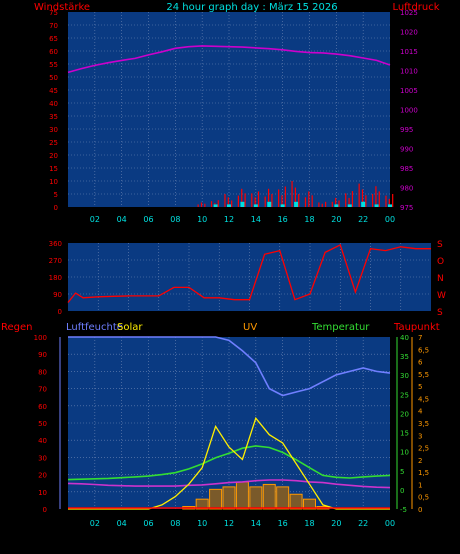 This screenshot has width=460, height=554. Describe the element at coordinates (40, 338) in the screenshot. I see `rain-tick-label: 100` at that location.